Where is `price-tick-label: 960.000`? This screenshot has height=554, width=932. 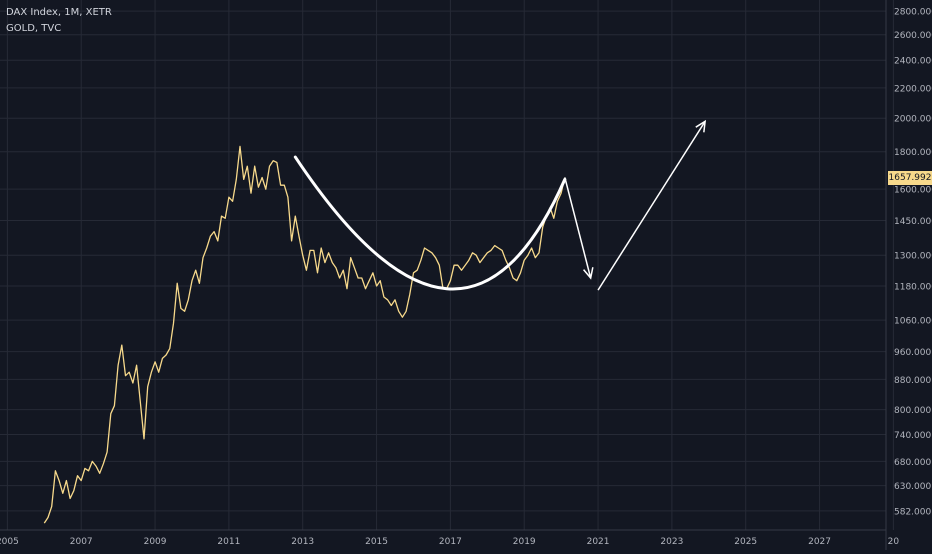
price-tick-label: 960.000 is located at coordinates (912, 353).